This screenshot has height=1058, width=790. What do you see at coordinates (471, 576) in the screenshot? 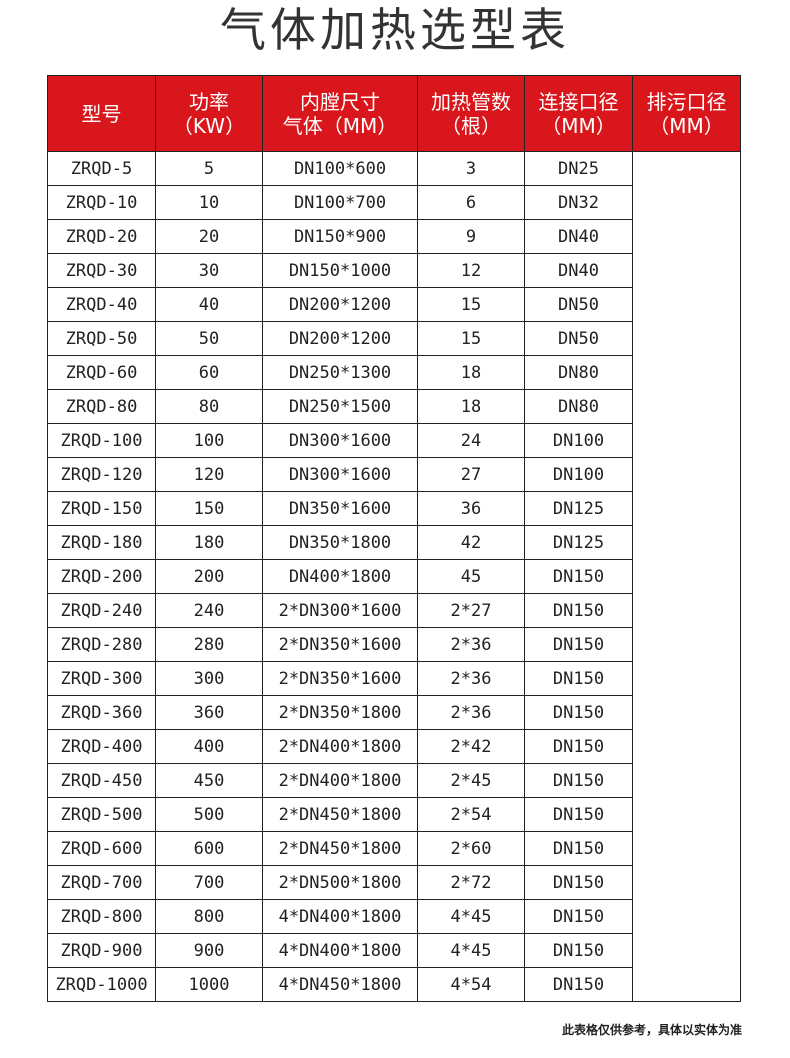
I see `table-cell: 45` at bounding box center [471, 576].